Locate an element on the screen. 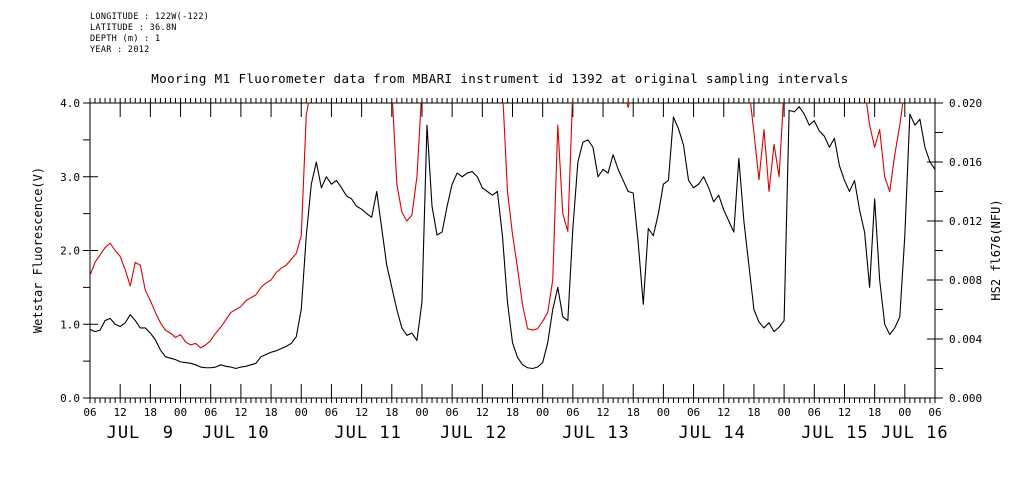 Image resolution: width=1009 pixels, height=504 pixels. right-axis-tick-label: 0.016 is located at coordinates (965, 162).